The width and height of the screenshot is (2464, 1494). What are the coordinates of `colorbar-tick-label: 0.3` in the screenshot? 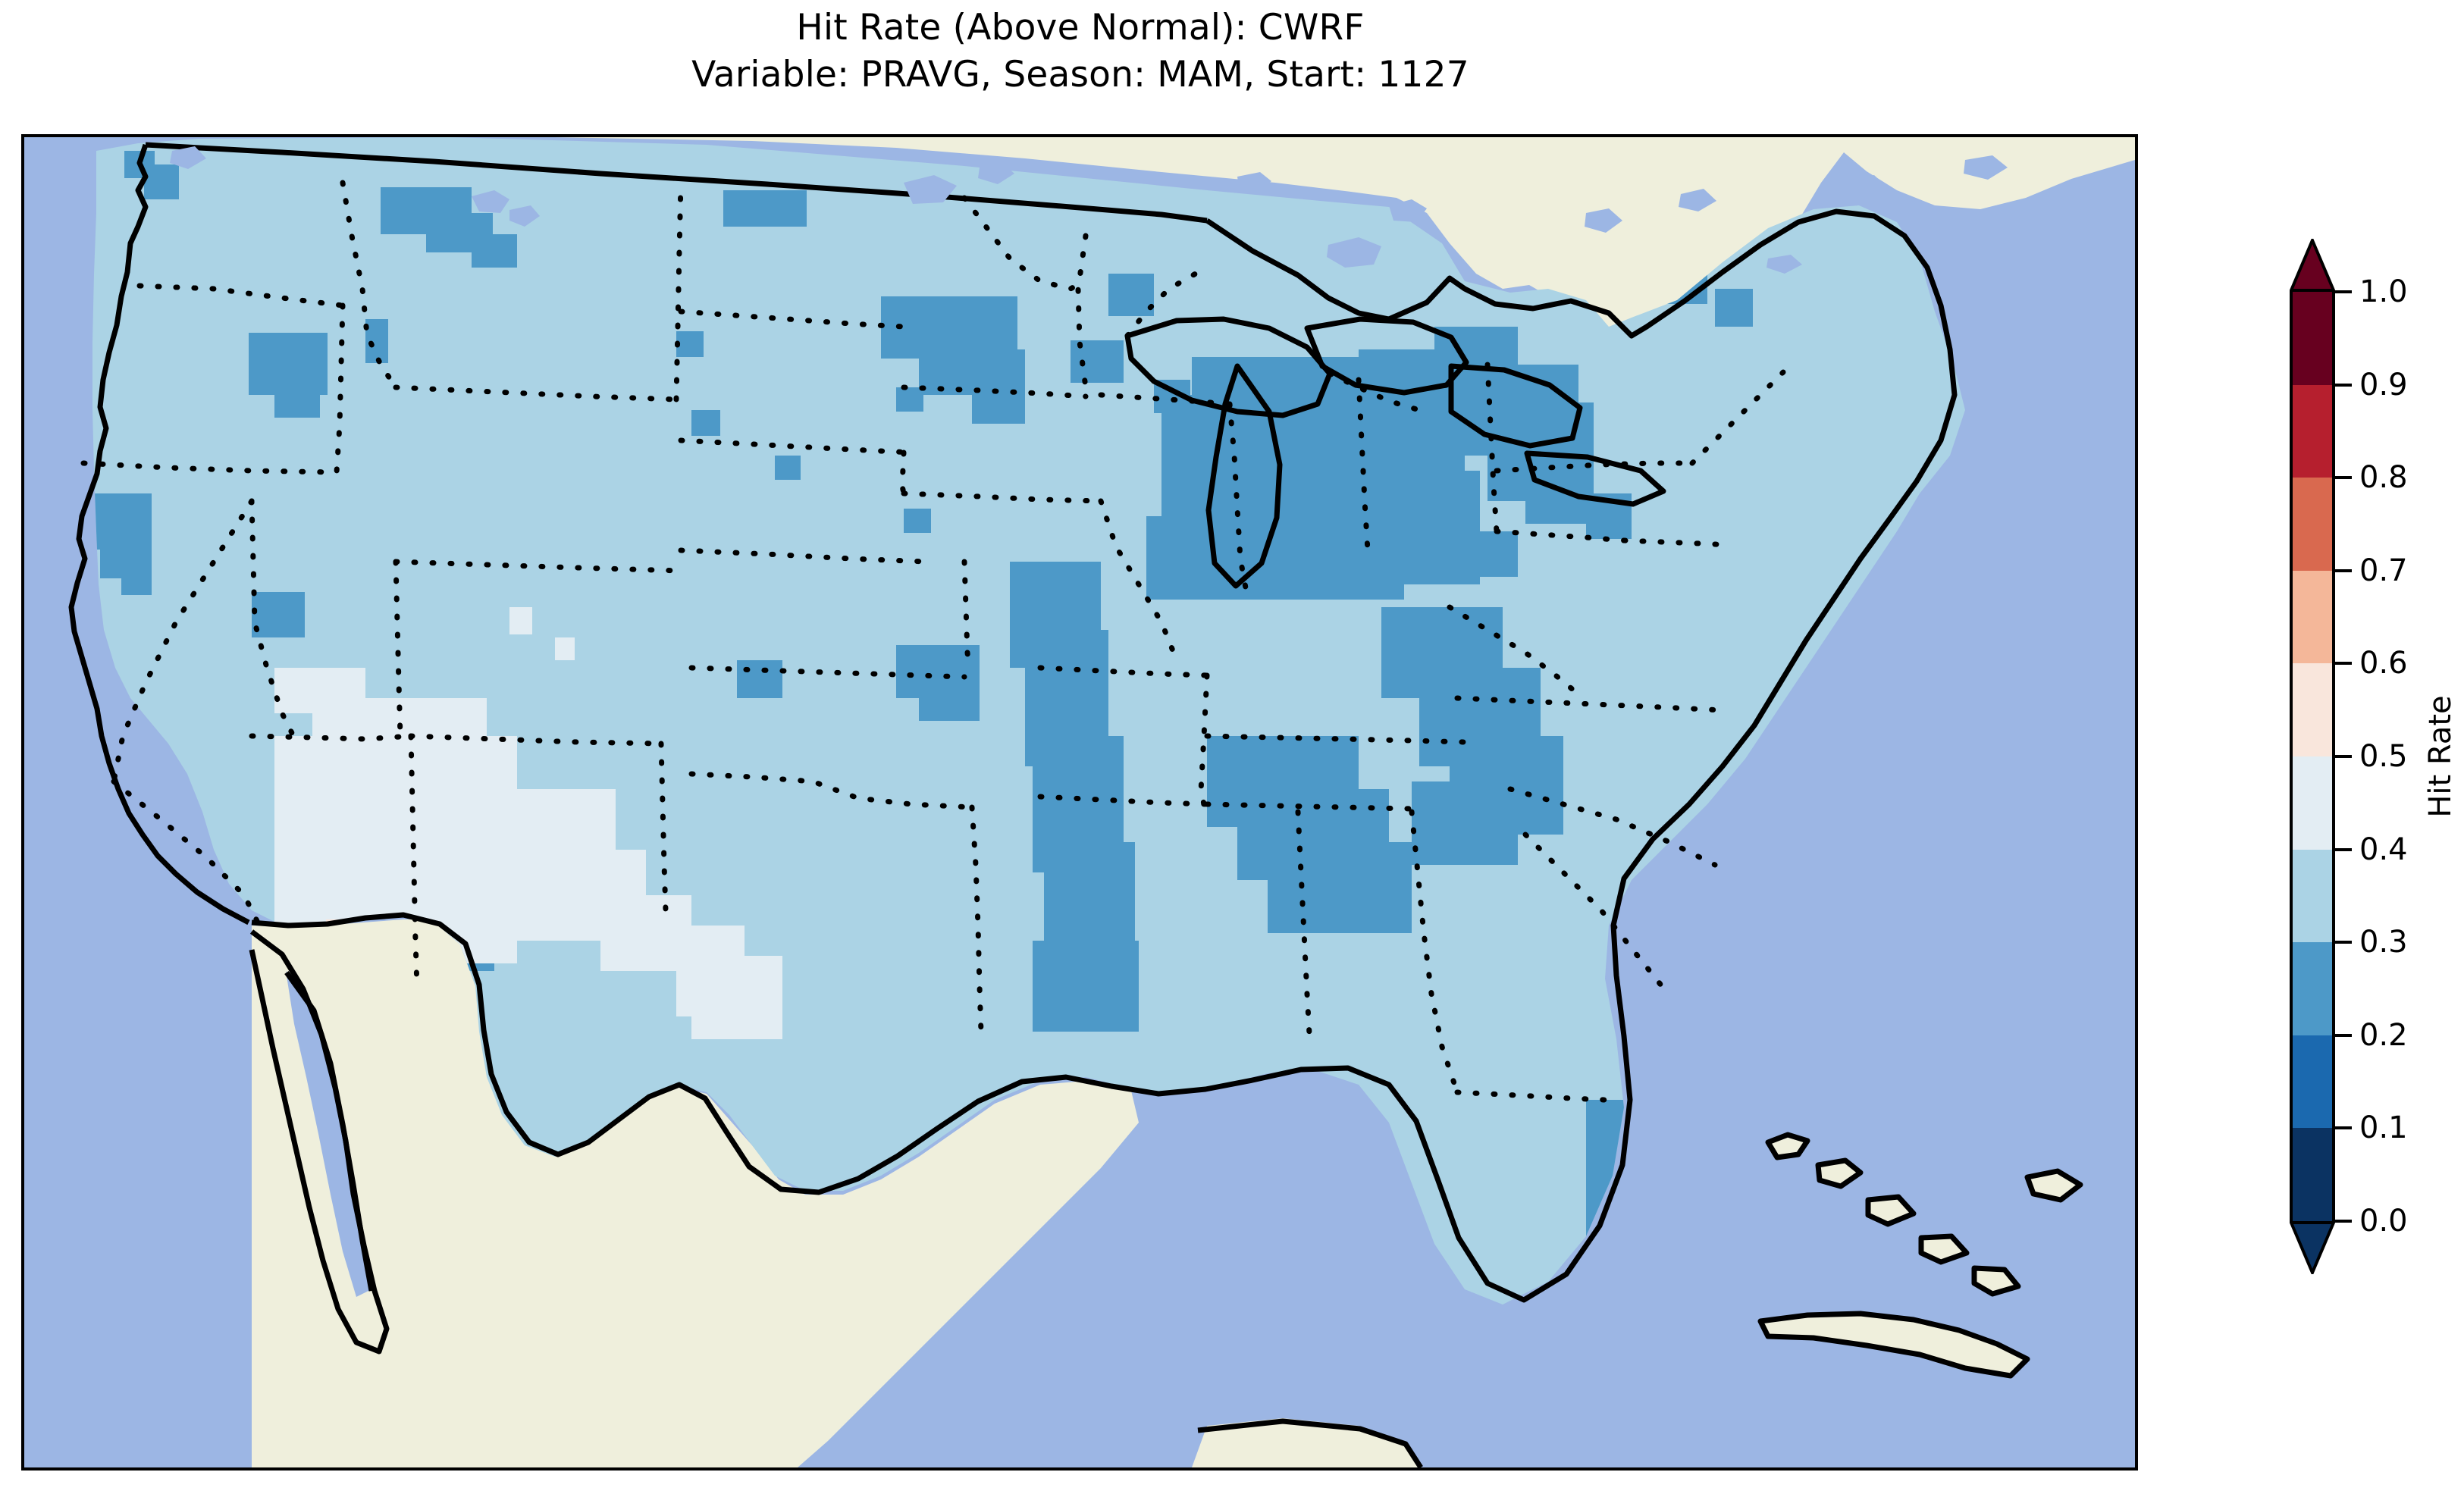 It's located at (2384, 942).